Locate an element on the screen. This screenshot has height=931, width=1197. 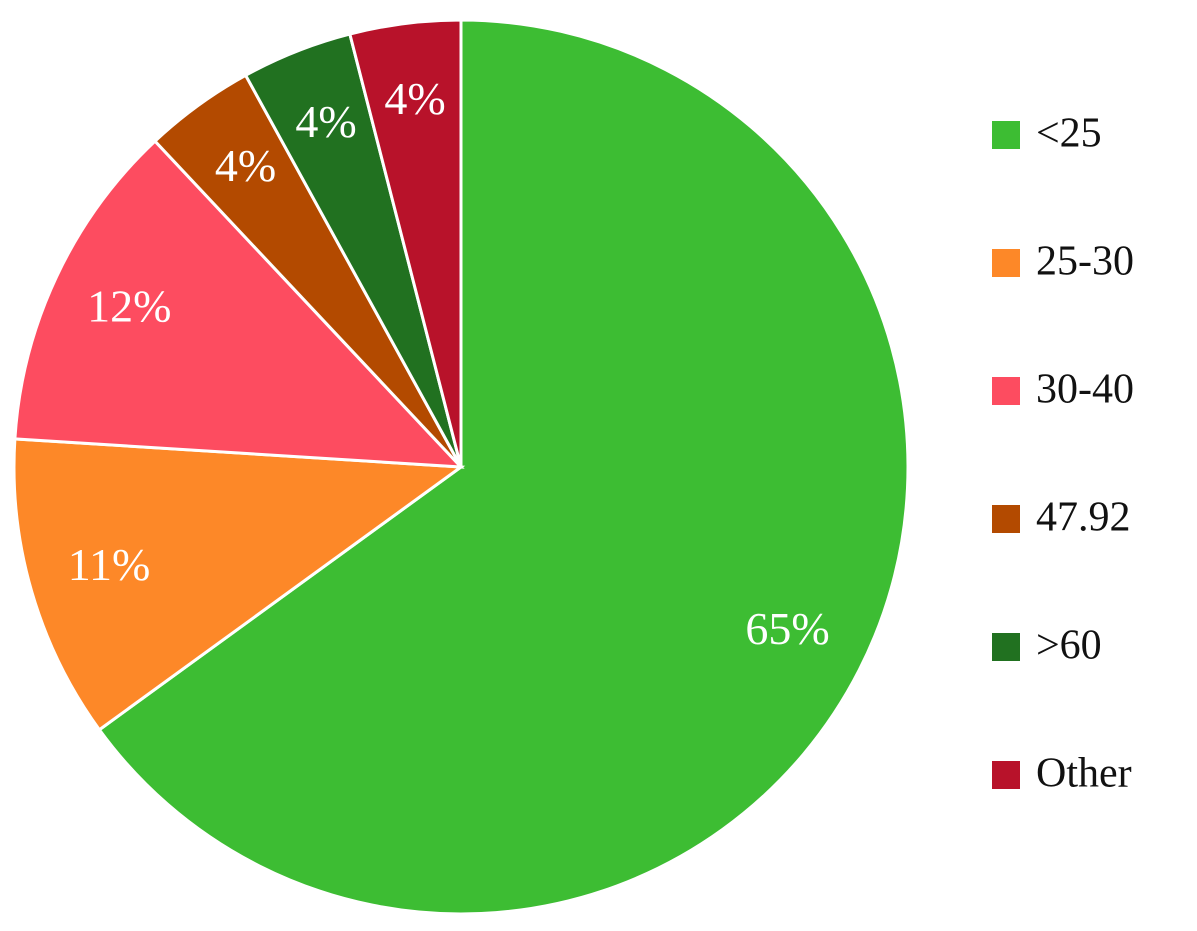
legend-label: 47.92 is located at coordinates (1083, 518).